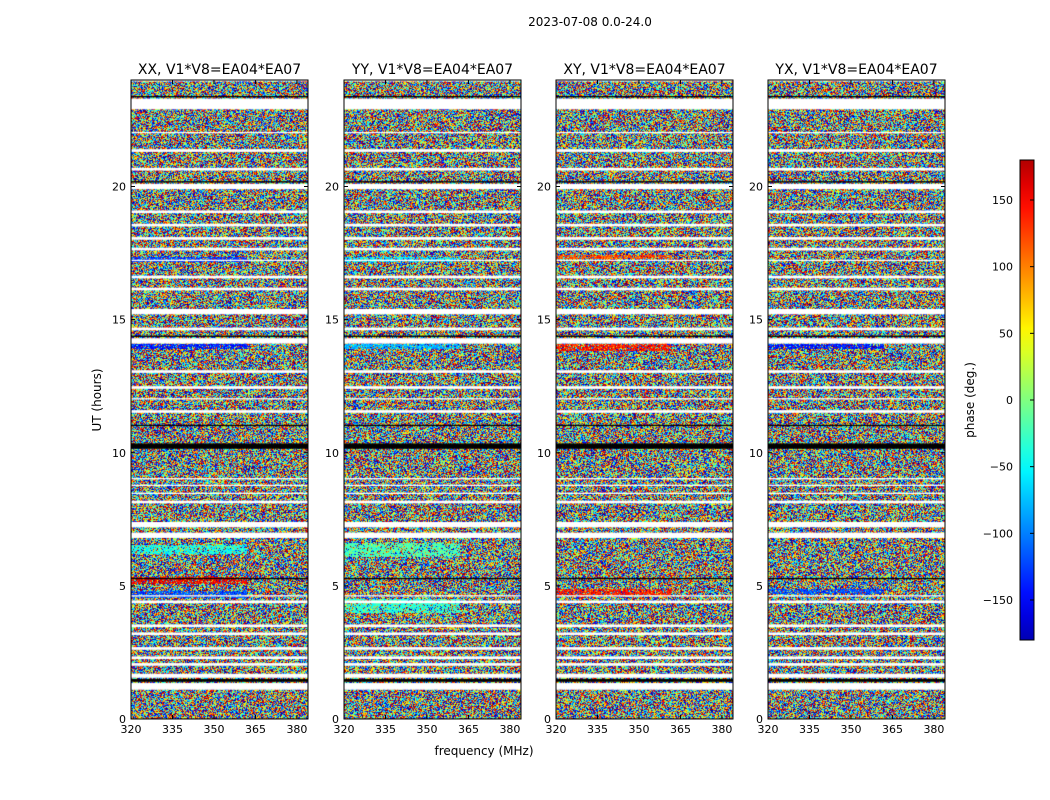 Image resolution: width=1050 pixels, height=800 pixels. I want to click on phase-heatmap-xy, so click(644, 399).